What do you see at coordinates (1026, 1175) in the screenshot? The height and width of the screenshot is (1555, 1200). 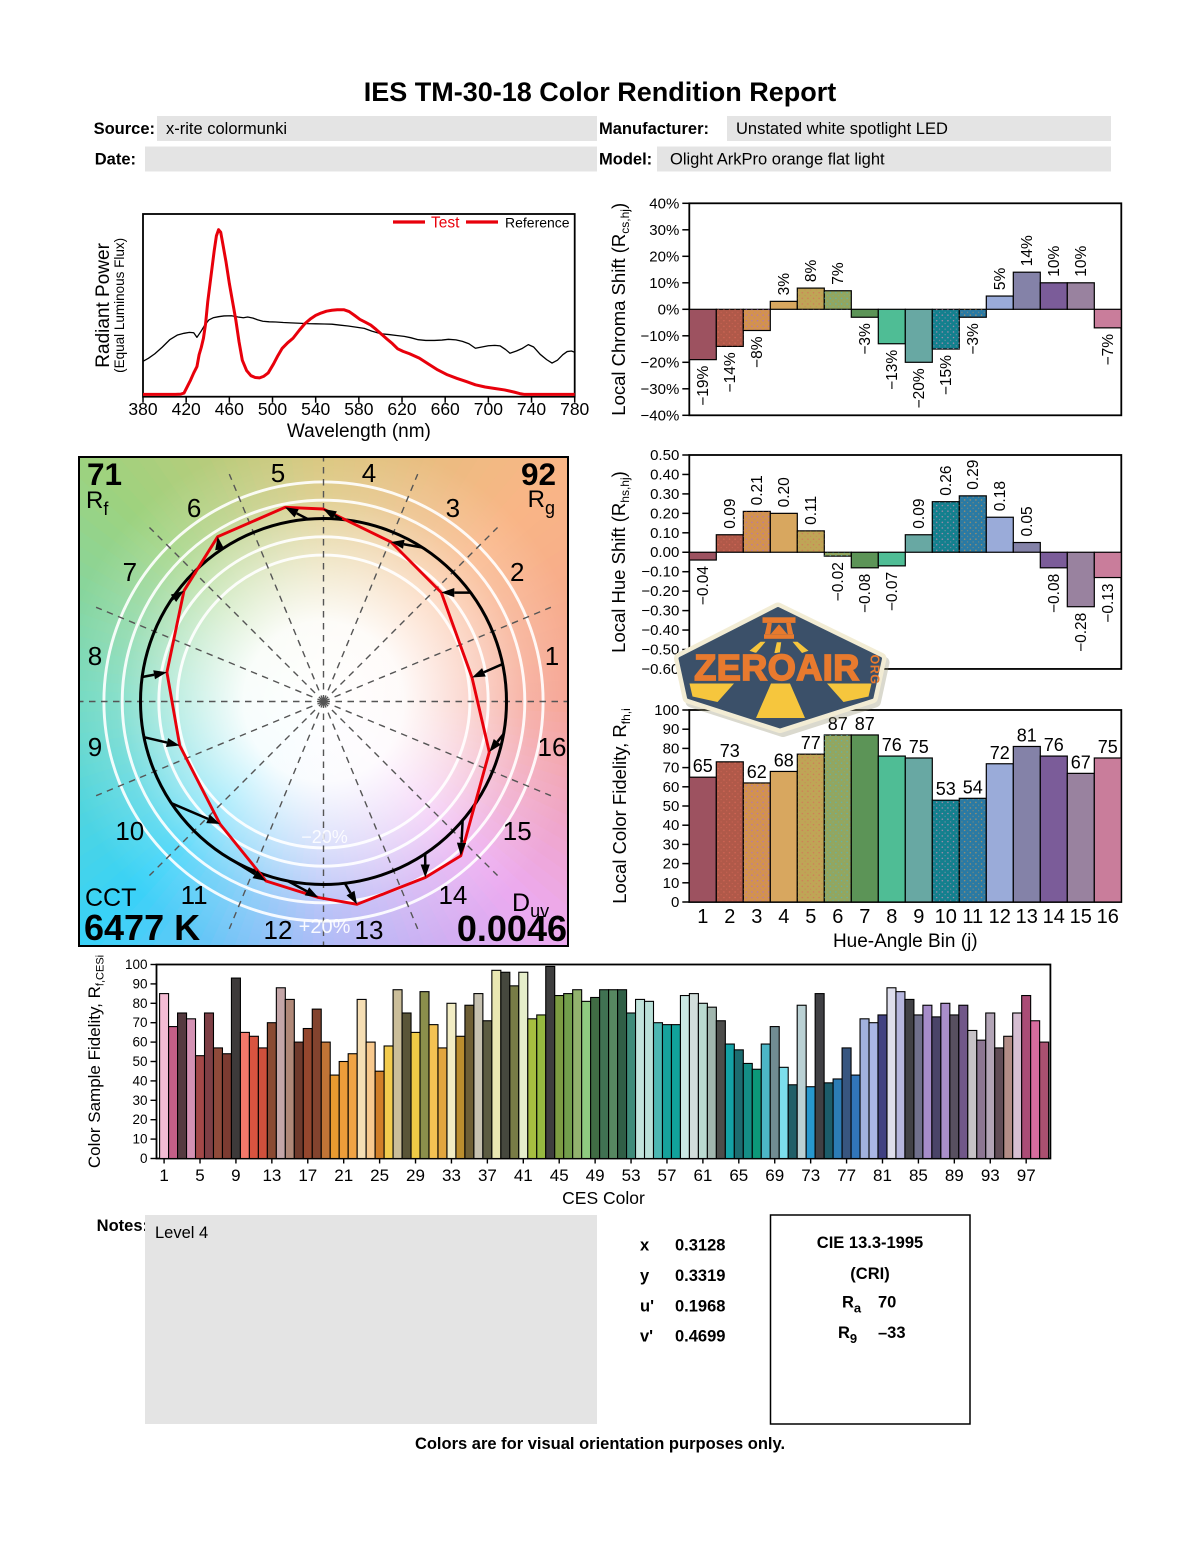 I see `svg-text: 97` at bounding box center [1026, 1175].